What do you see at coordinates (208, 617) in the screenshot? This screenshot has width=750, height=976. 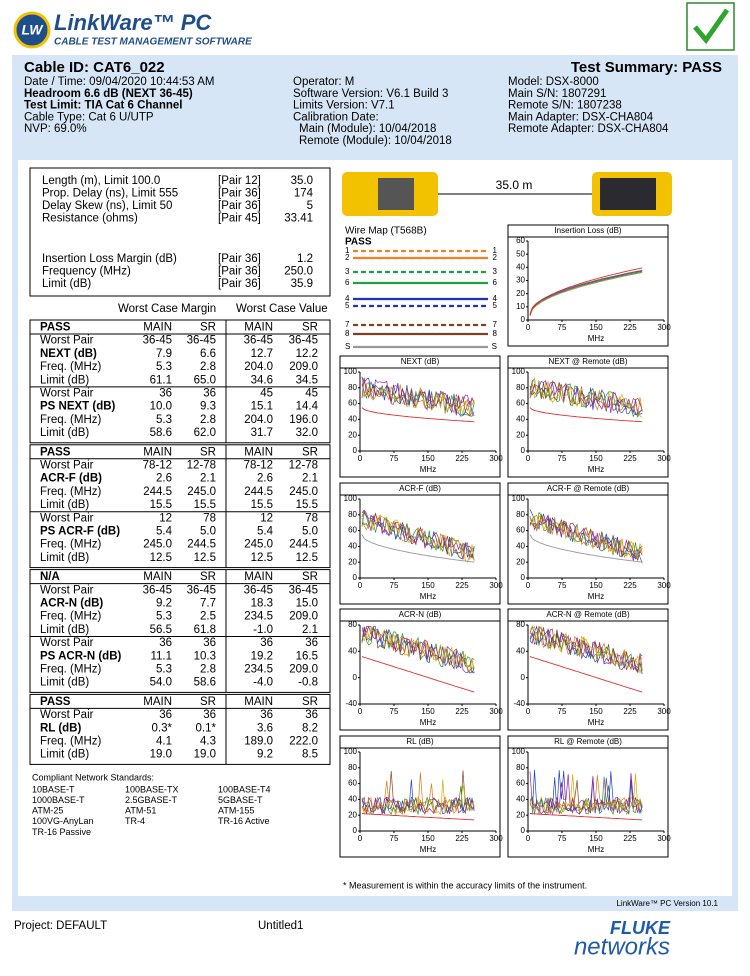 I see `cell: 2.5` at bounding box center [208, 617].